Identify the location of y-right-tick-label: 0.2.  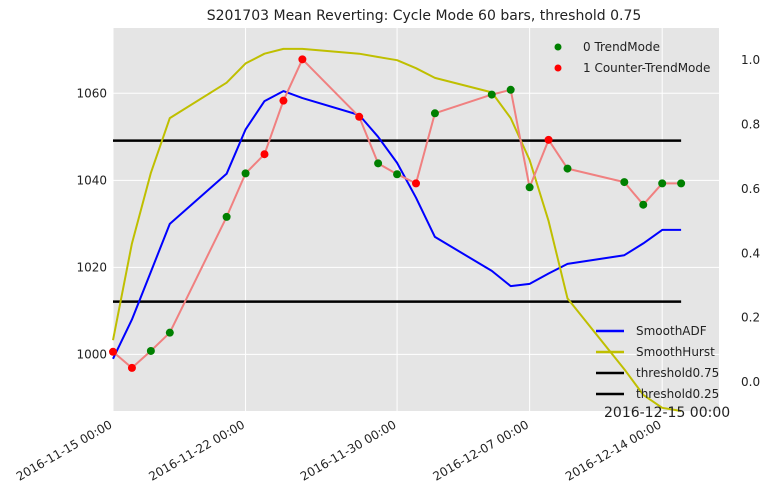
(750, 318).